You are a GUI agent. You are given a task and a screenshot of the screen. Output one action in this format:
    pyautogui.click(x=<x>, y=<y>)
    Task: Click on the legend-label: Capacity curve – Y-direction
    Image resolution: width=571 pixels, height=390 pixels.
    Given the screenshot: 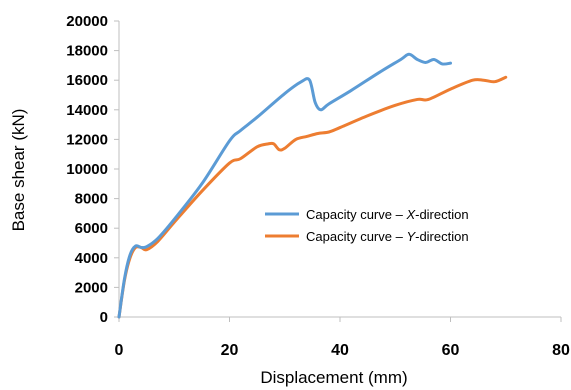 What is the action you would take?
    pyautogui.click(x=387, y=236)
    